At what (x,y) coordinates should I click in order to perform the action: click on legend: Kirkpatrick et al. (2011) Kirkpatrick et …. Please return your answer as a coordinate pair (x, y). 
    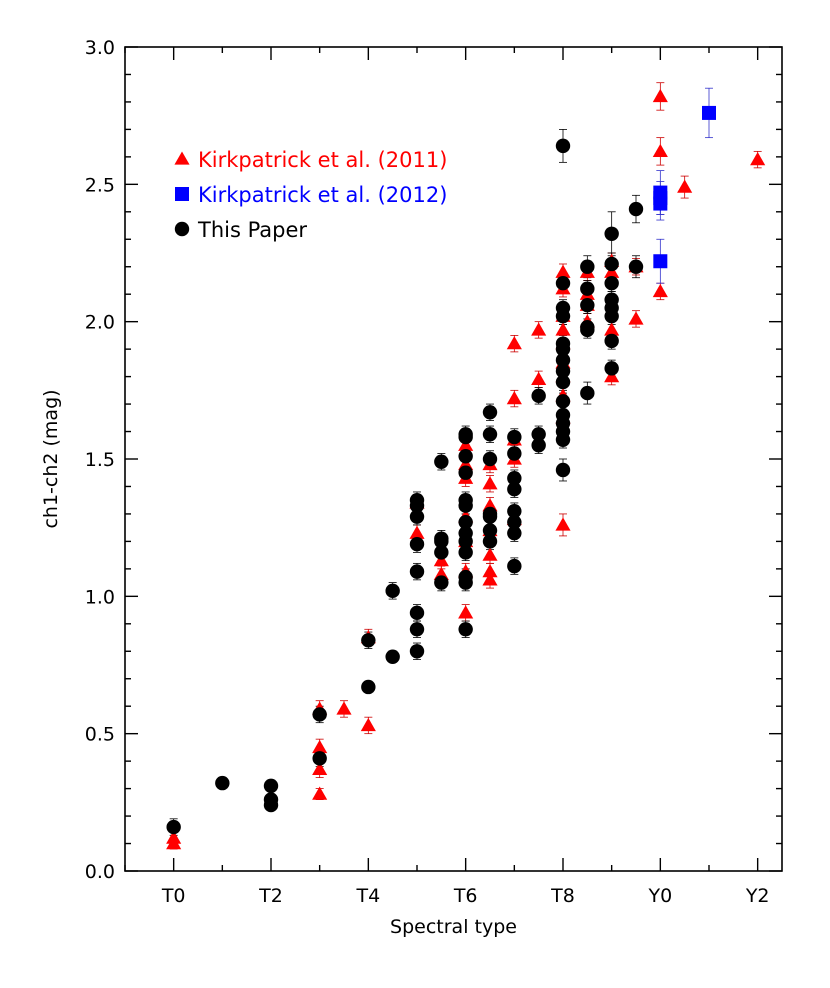
    Looking at the image, I should click on (310, 195).